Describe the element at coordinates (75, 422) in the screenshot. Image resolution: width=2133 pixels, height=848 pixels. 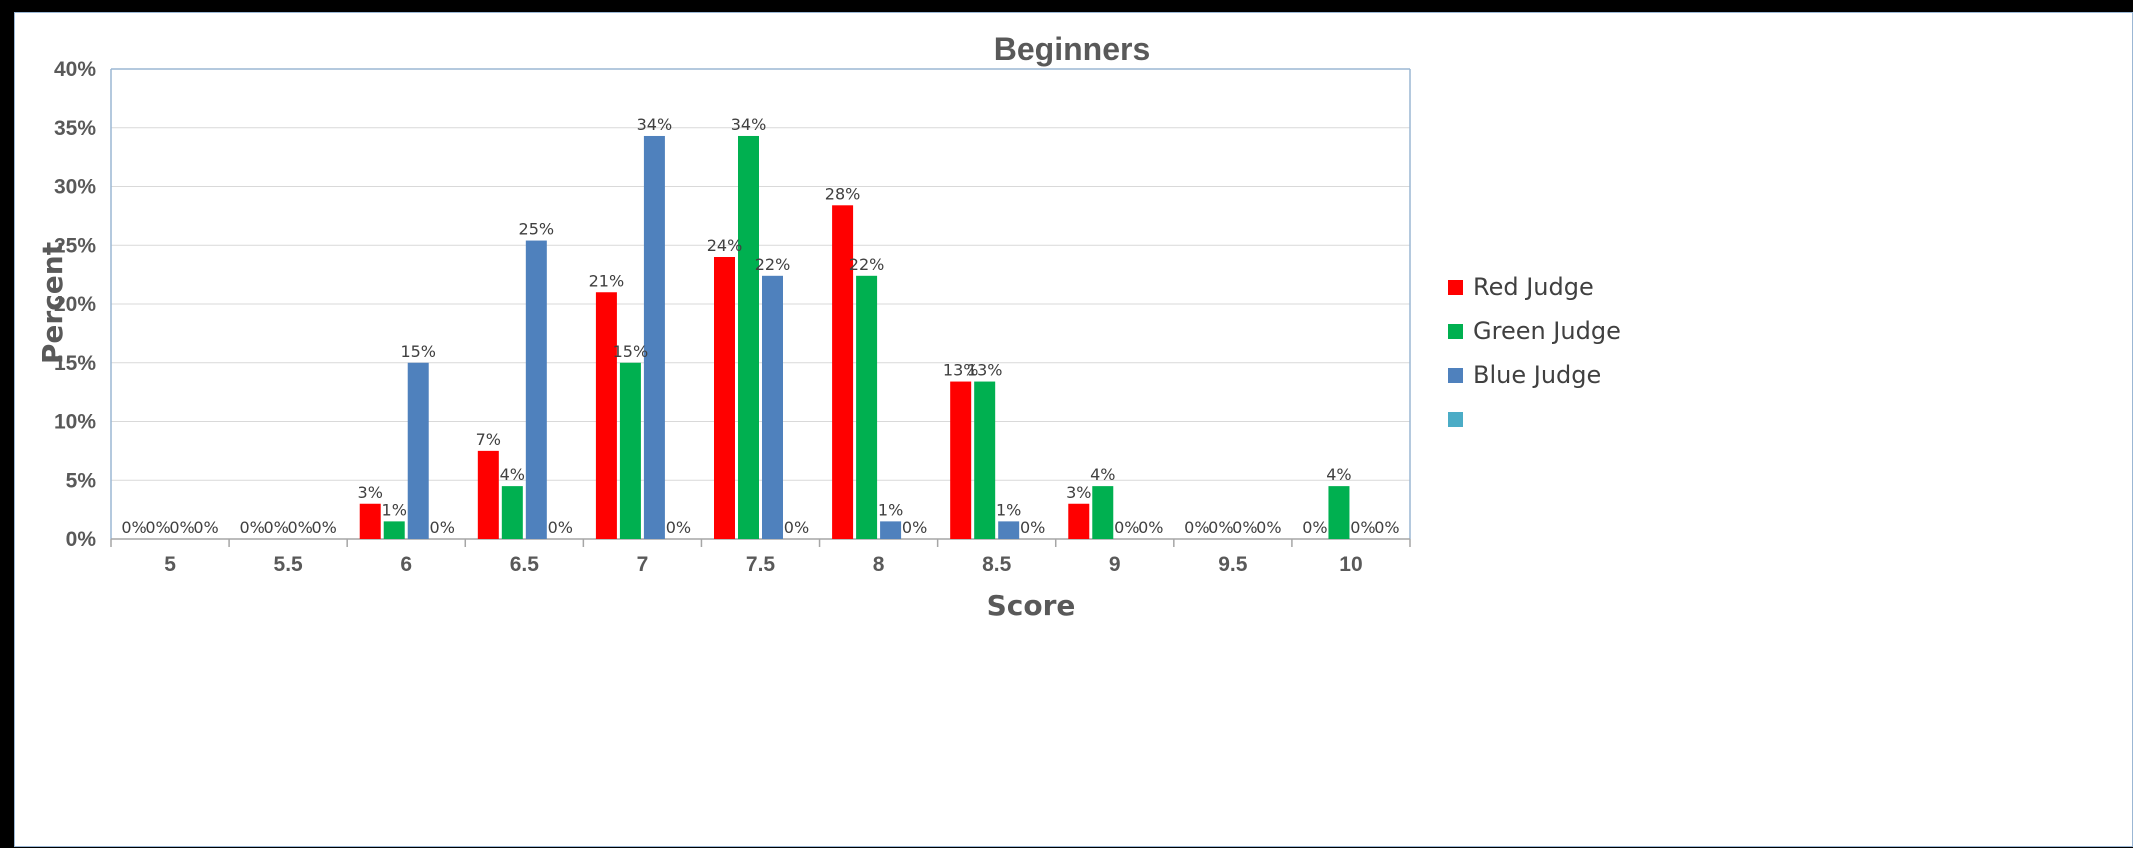
I see `y-tick-label: 10%` at that location.